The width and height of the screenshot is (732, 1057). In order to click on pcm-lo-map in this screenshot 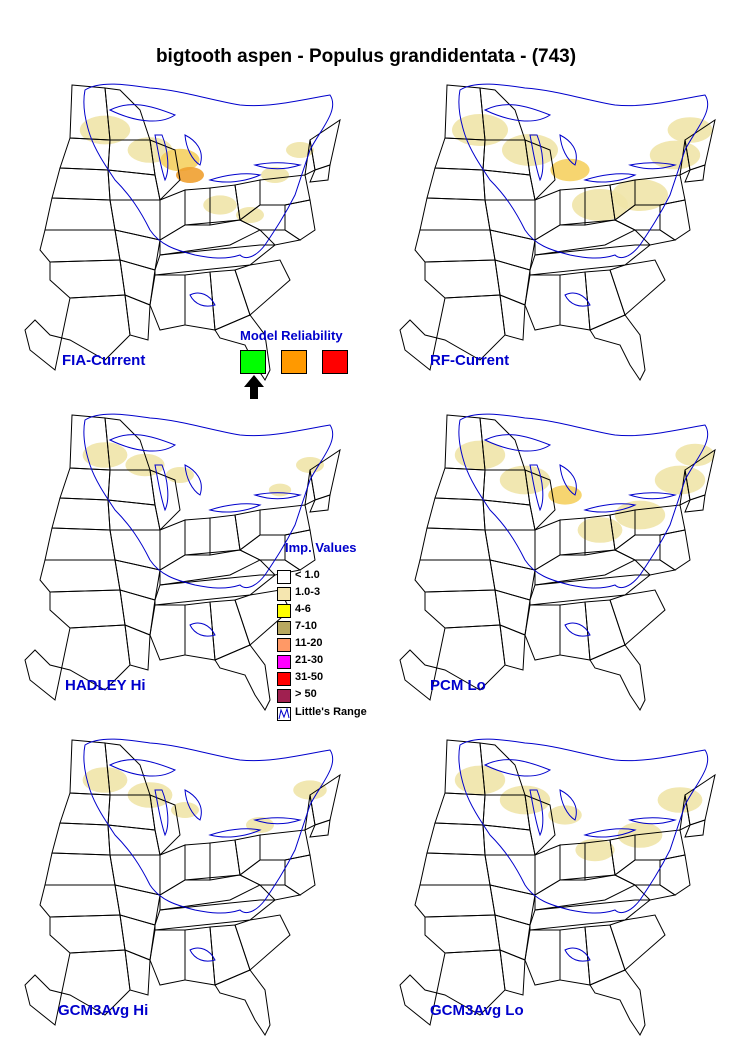, I will do `click(557, 562)`.